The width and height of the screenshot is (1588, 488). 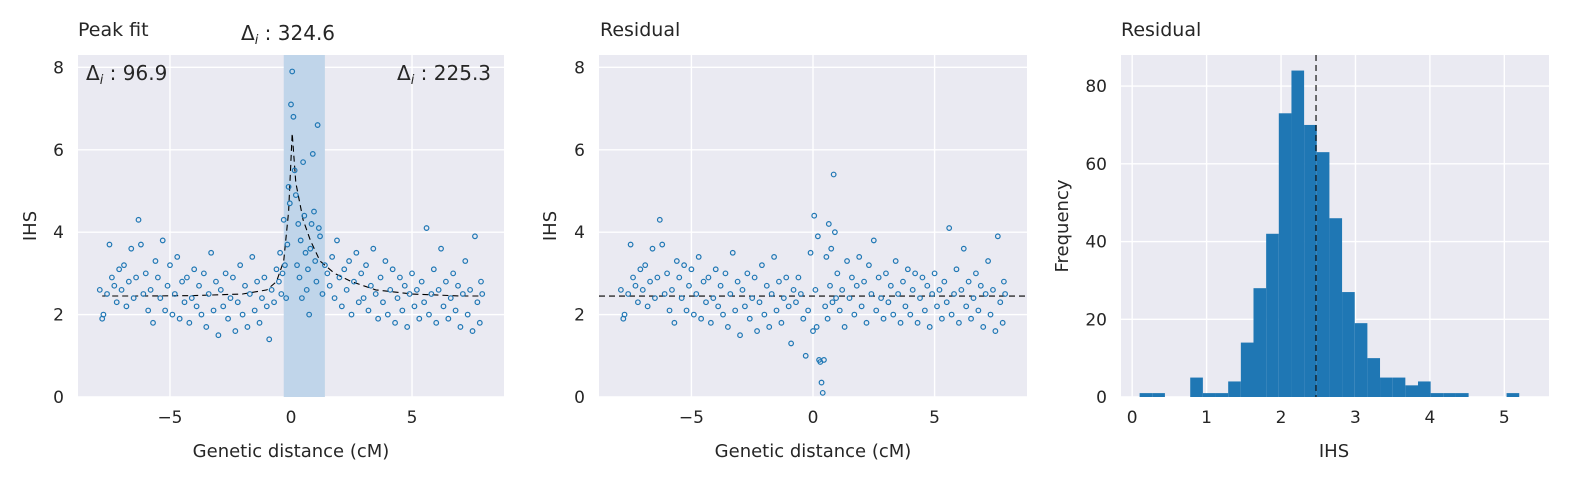 I want to click on y-tick-label: 20, so click(x=1096, y=320).